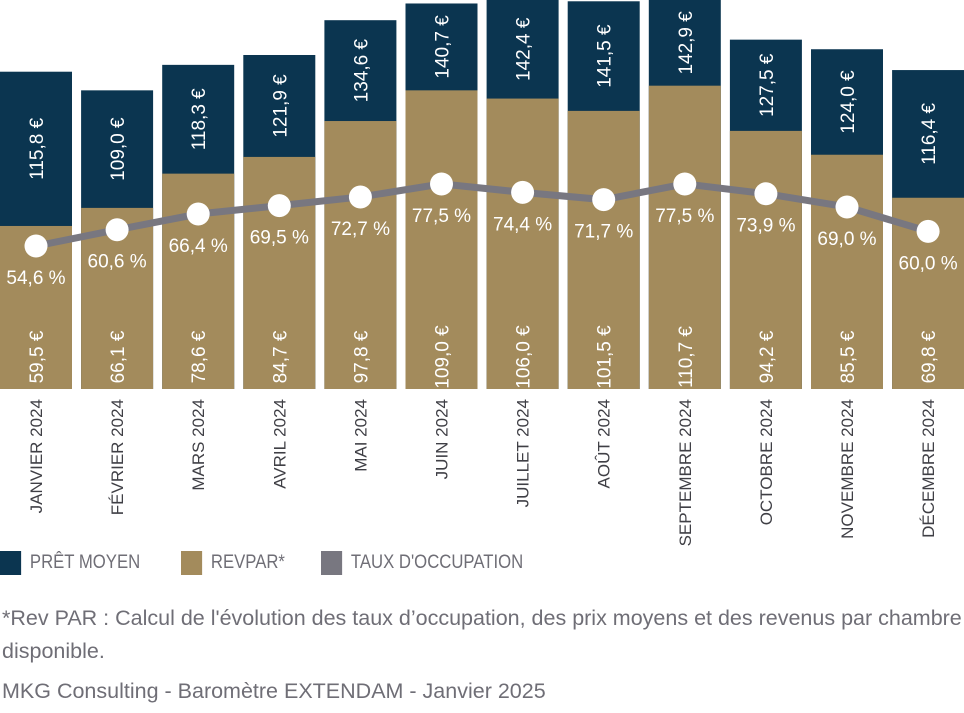 The width and height of the screenshot is (964, 713). What do you see at coordinates (199, 356) in the screenshot?
I see `label-revpar: 78,6 €` at bounding box center [199, 356].